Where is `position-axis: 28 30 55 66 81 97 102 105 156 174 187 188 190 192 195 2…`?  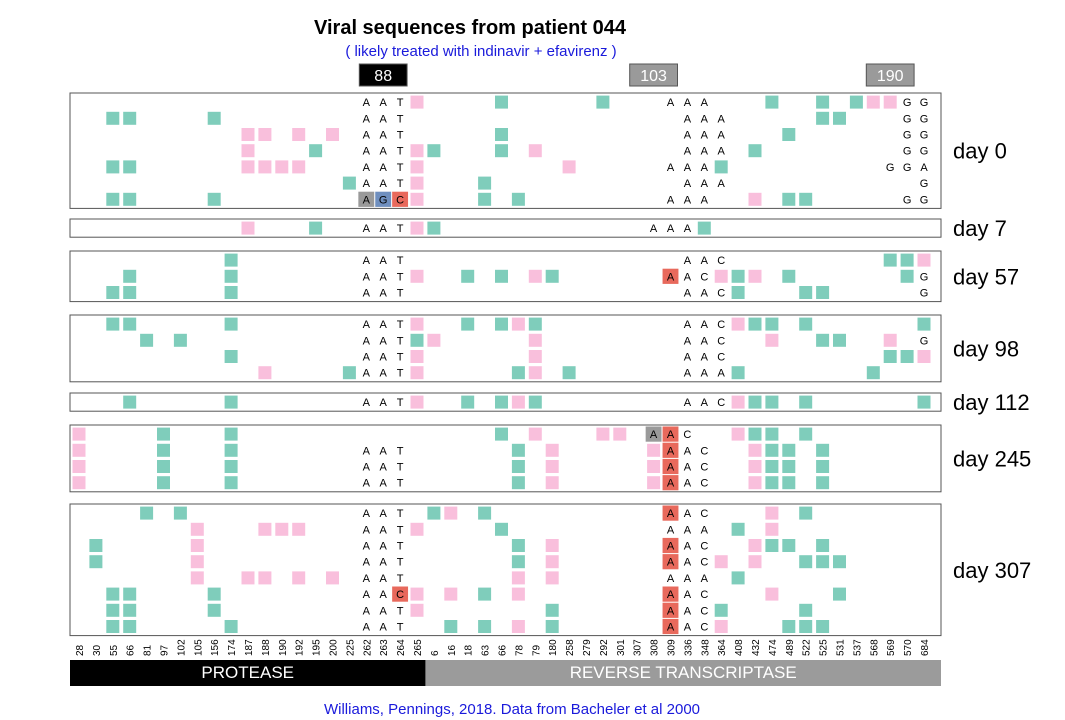
position-axis: 28 30 55 66 81 97 102 105 156 174 187 188 190 192 195 2… is located at coordinates (503, 647).